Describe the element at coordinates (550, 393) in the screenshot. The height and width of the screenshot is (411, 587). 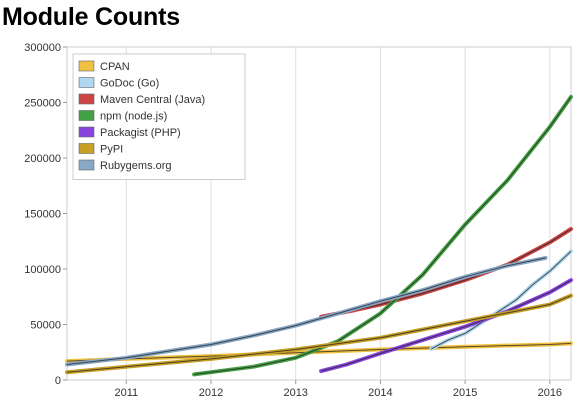
I see `x-tick-label: 2016` at that location.